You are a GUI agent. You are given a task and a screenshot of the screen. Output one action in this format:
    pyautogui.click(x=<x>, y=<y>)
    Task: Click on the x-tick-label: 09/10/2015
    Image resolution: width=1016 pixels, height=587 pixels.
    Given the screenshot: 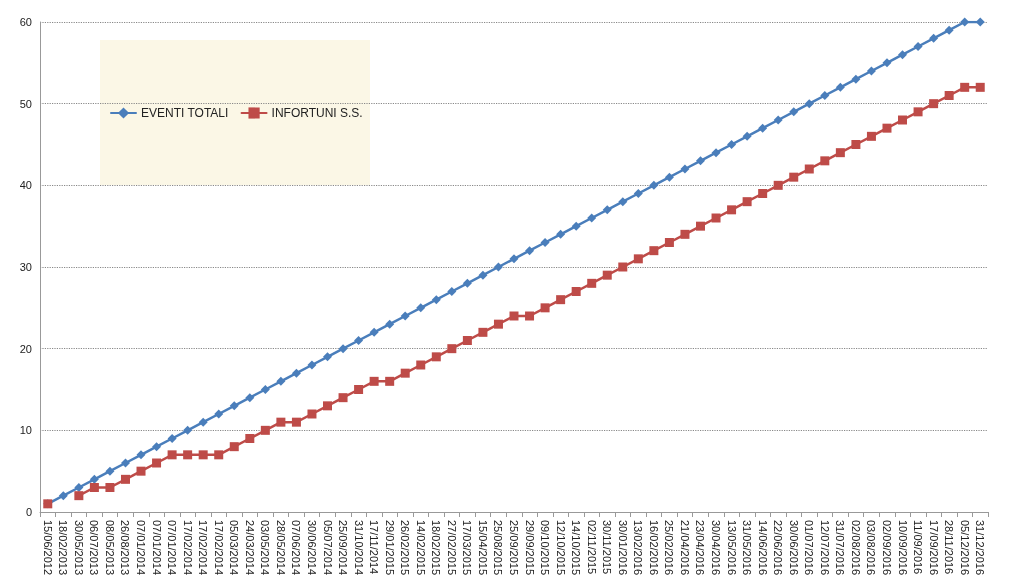 What is the action you would take?
    pyautogui.click(x=545, y=548)
    